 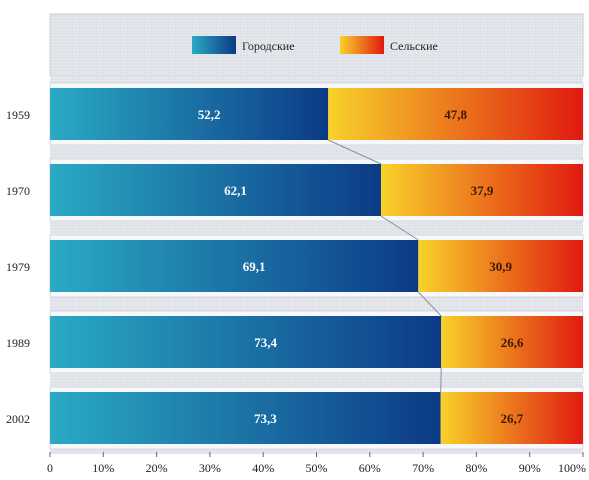 I want to click on x-tick-label: 20%, so click(x=157, y=468).